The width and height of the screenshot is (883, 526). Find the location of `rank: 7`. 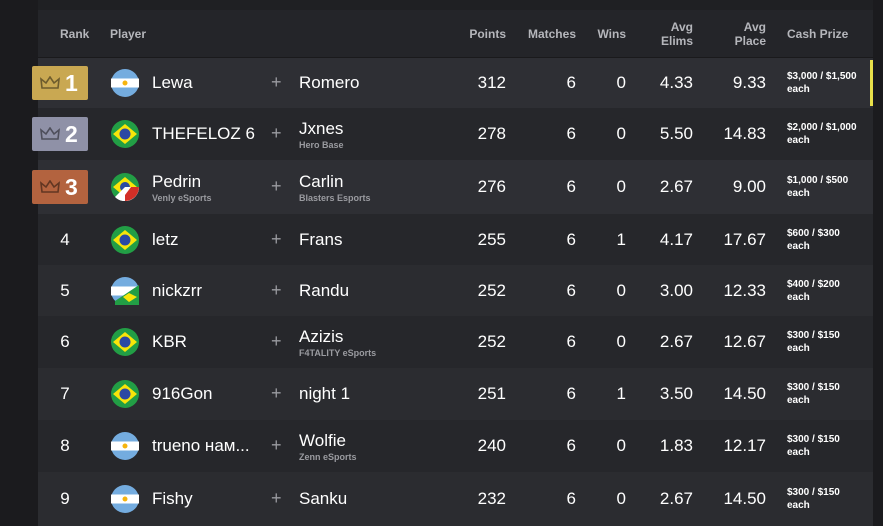

rank: 7 is located at coordinates (65, 393).